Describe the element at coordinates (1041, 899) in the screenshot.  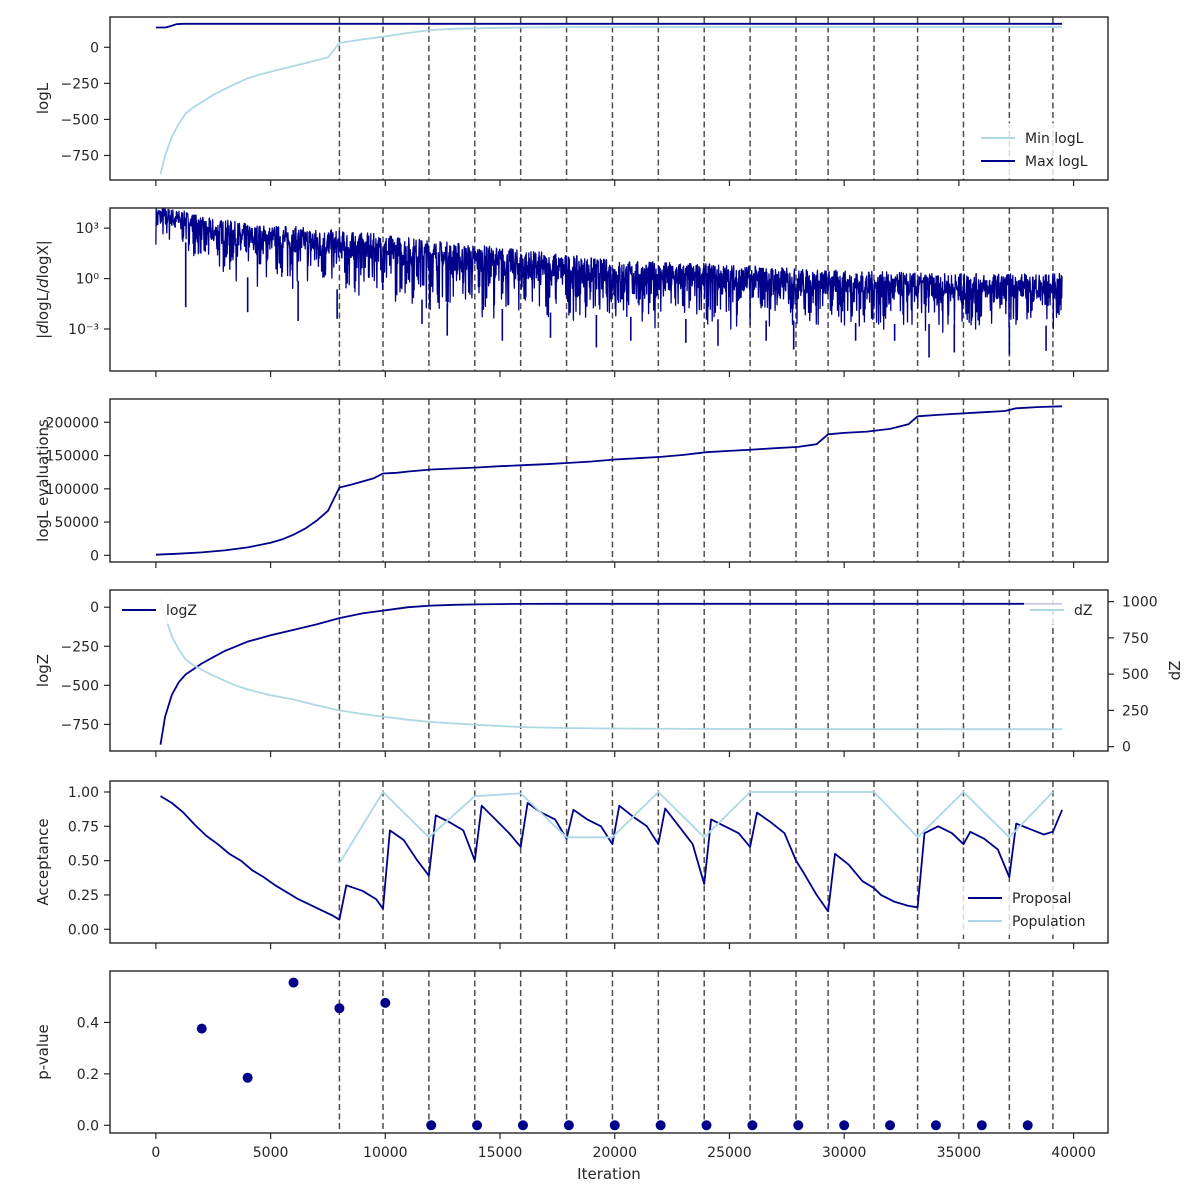
I see `acceptance-legend-entry-0: Proposal` at that location.